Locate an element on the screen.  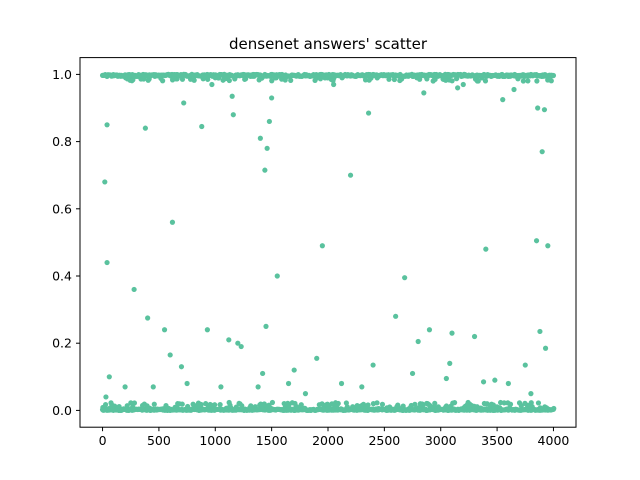
y-tick-label: 0.0 is located at coordinates (62, 410).